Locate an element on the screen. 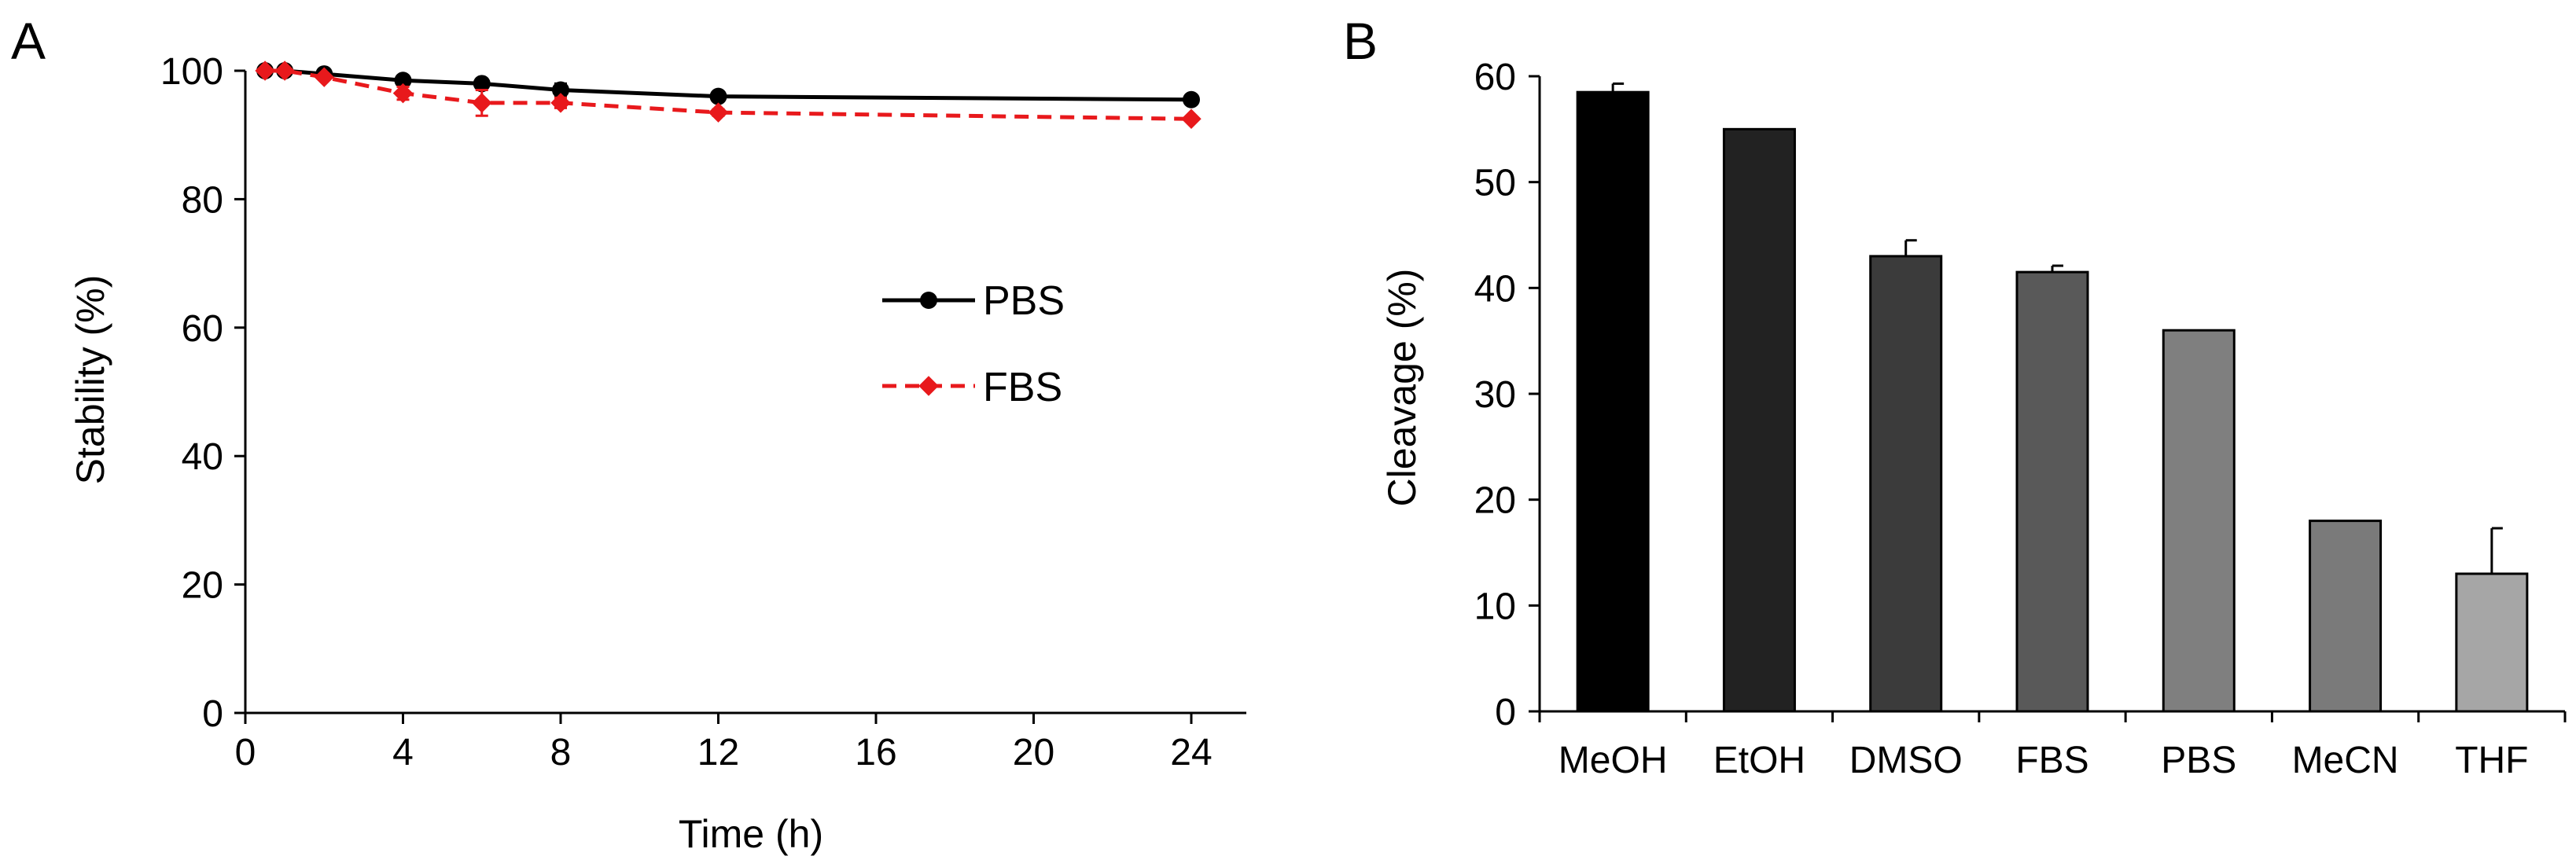 The image size is (2576, 867). bar-pbs is located at coordinates (2199, 521).